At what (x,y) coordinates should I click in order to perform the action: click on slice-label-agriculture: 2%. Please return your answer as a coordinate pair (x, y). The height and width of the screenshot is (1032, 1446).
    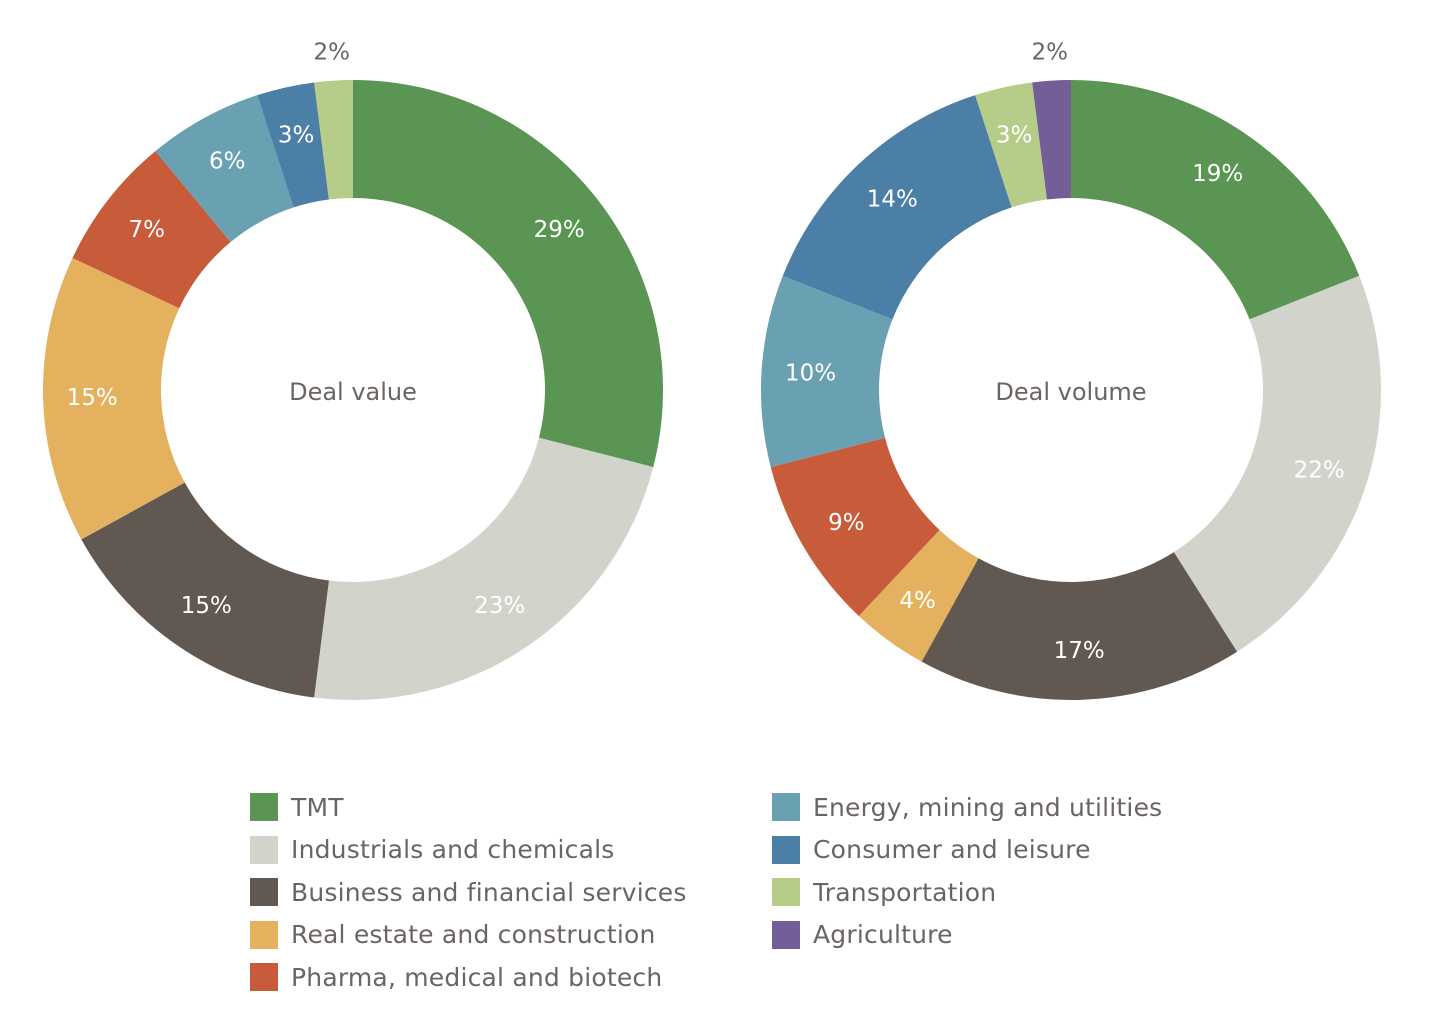
    Looking at the image, I should click on (1050, 53).